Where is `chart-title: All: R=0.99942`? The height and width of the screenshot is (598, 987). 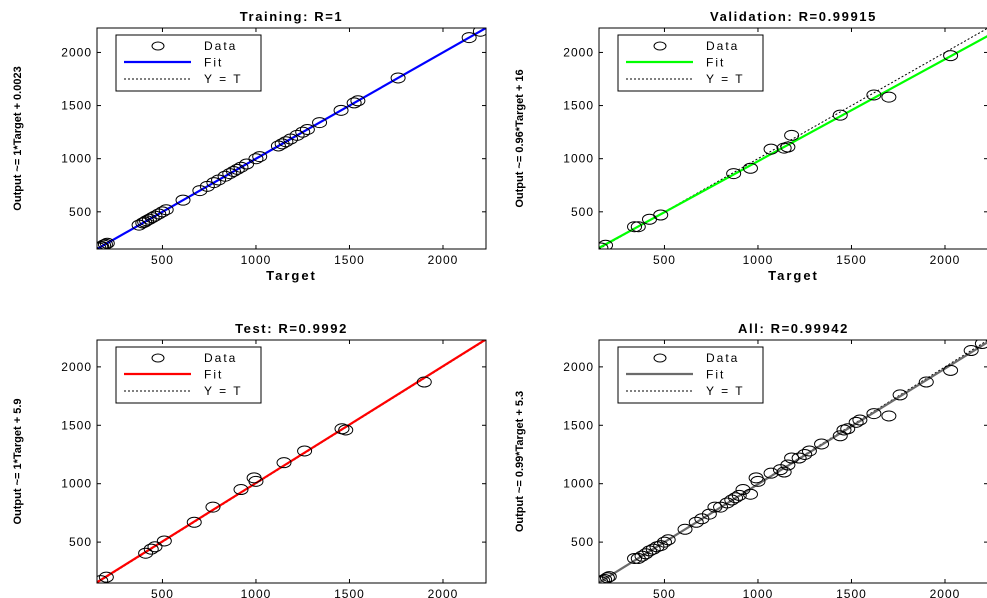
chart-title: All: R=0.99942 is located at coordinates (793, 328).